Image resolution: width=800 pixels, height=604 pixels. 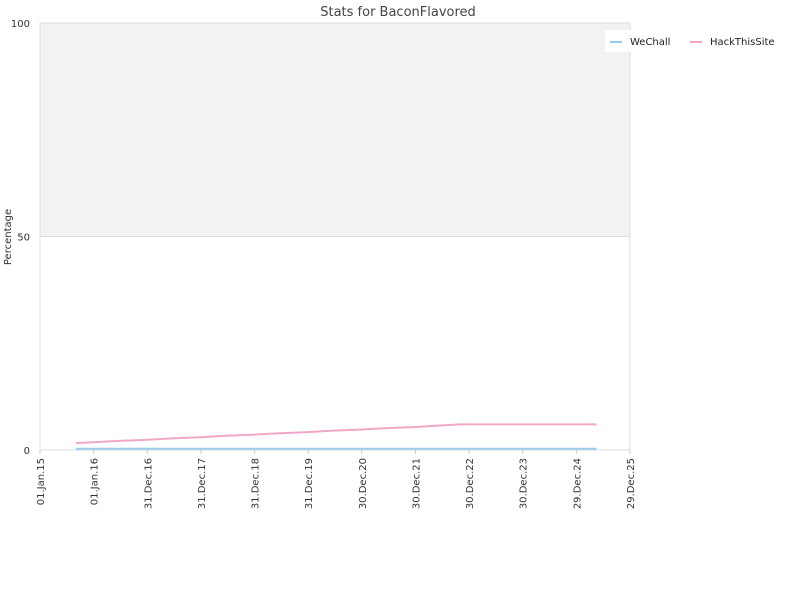 I want to click on y-tick-label: 50, so click(x=23, y=238).